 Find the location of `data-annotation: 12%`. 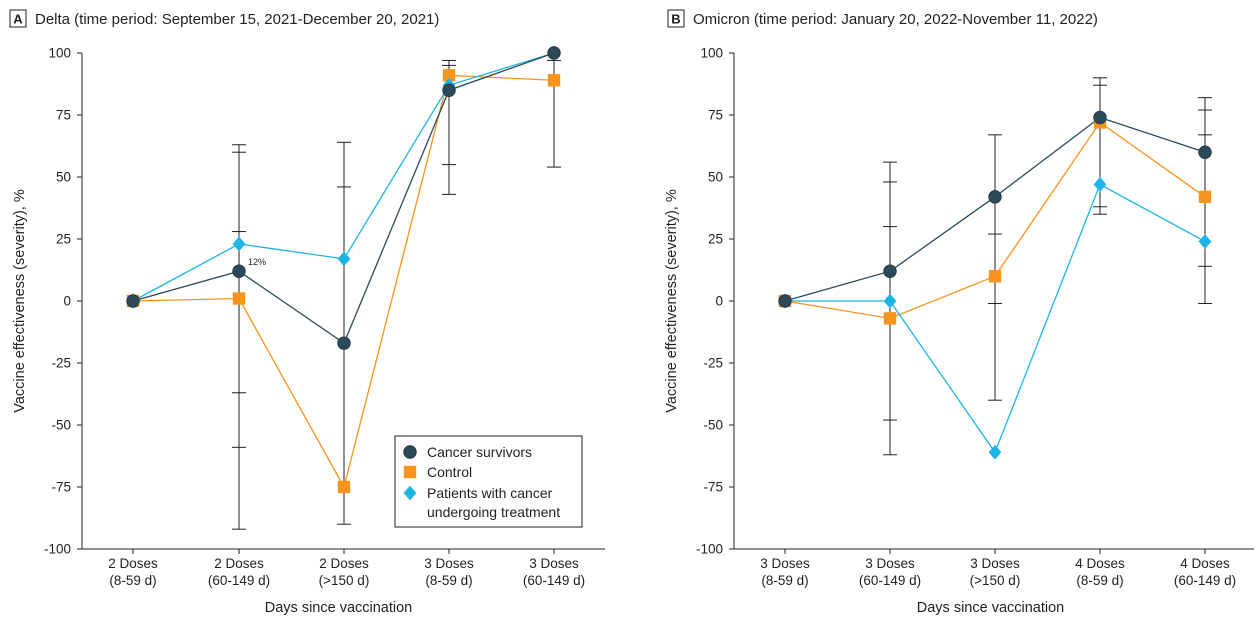

data-annotation: 12% is located at coordinates (257, 262).